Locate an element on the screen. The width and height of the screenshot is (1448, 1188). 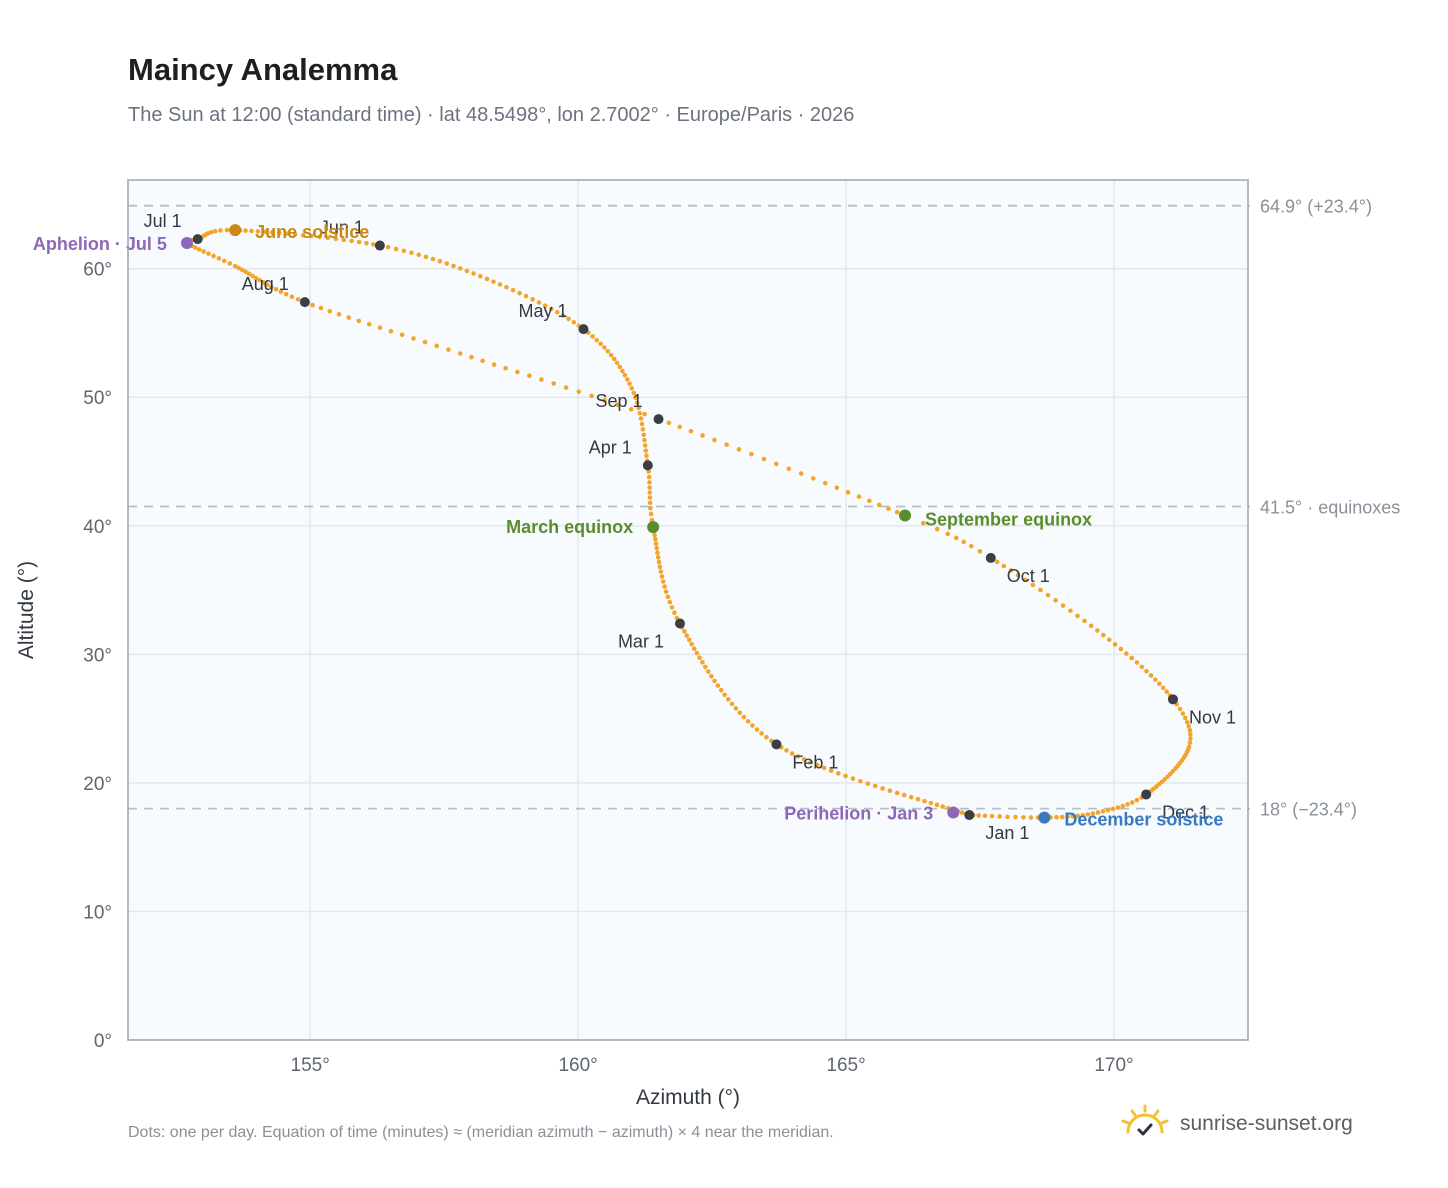
page-title: Maincy Analemma is located at coordinates (263, 69).